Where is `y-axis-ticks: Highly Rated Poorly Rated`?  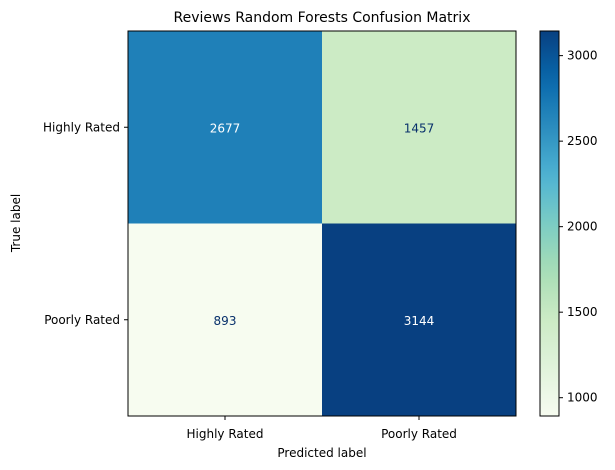 y-axis-ticks: Highly Rated Poorly Rated is located at coordinates (85, 223).